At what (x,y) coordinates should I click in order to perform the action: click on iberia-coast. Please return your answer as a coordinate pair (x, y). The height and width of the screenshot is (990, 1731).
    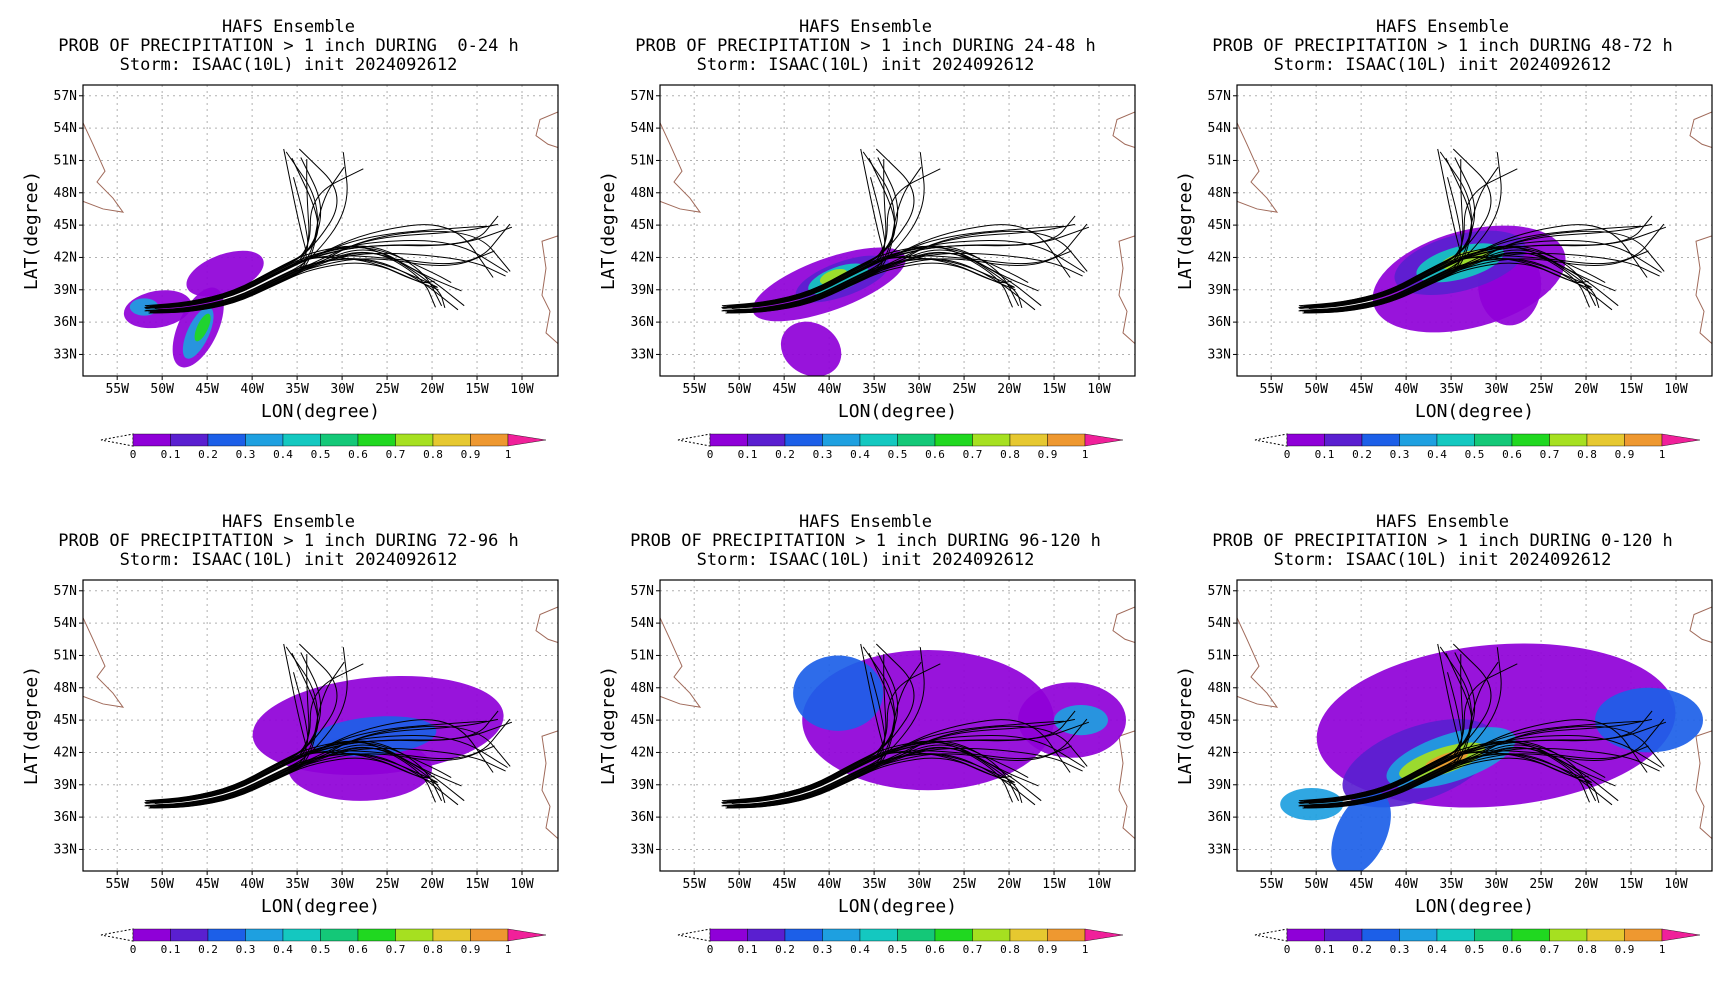
    Looking at the image, I should click on (1126, 290).